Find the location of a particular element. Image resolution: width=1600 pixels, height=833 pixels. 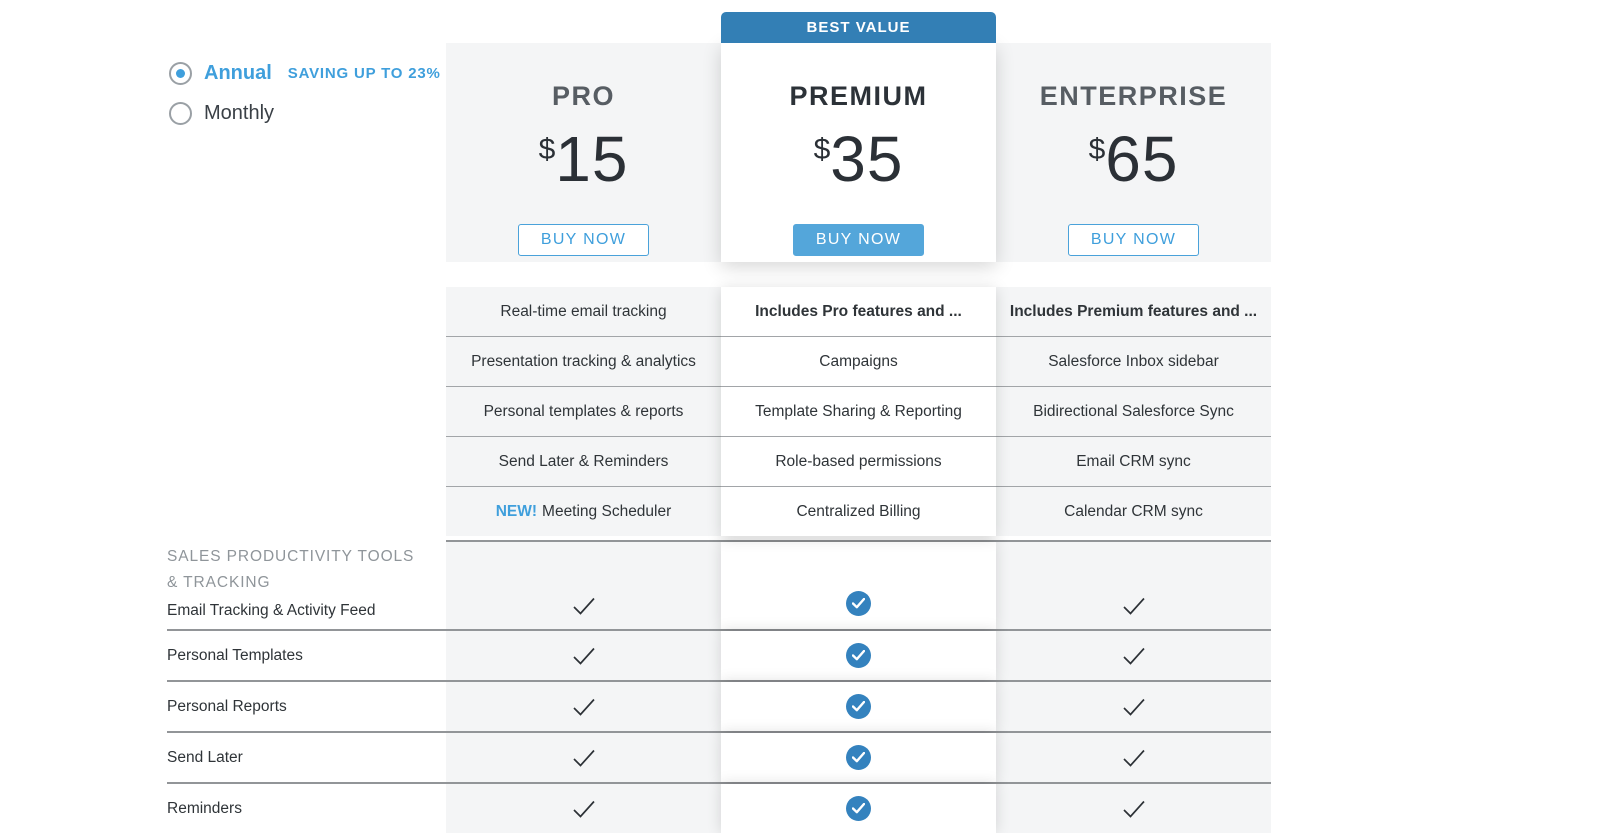

currency-symbol: $ is located at coordinates (547, 149).